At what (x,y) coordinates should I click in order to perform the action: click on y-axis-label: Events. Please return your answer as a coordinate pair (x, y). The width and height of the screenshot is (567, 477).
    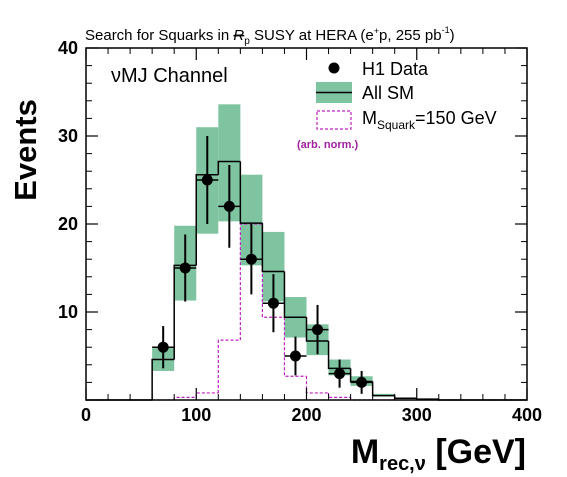
    Looking at the image, I should click on (25, 150).